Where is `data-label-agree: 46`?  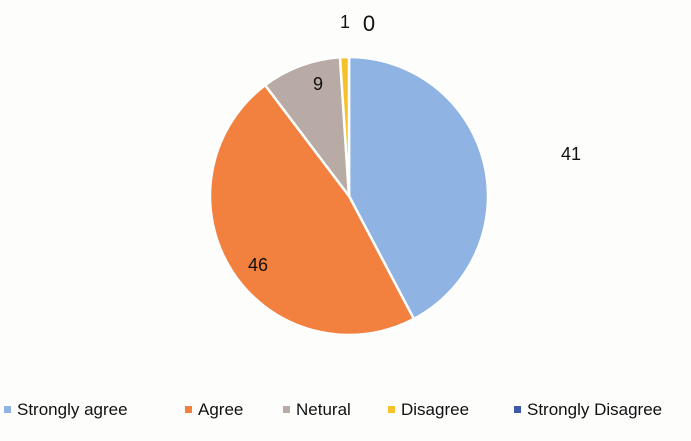
data-label-agree: 46 is located at coordinates (258, 265).